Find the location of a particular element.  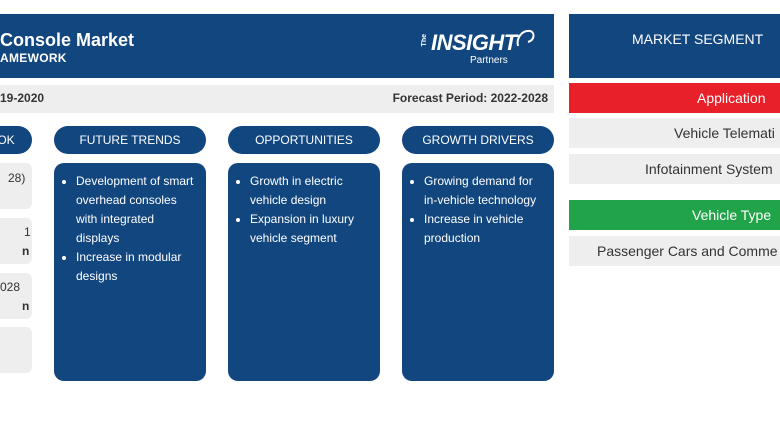

segment-item-label: Infotainment System is located at coordinates (709, 169).